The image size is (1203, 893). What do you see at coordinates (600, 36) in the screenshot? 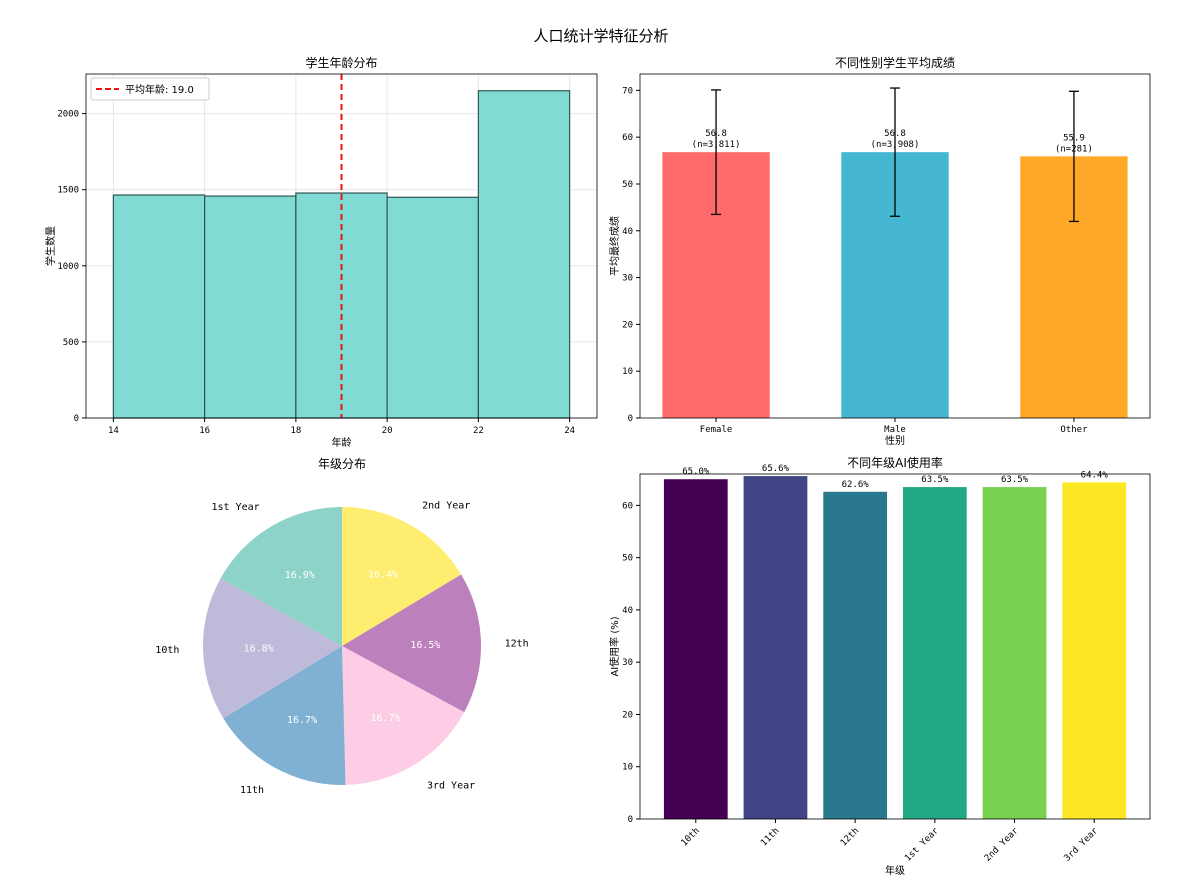
I see `figure-title: 人口统计学特征分析` at bounding box center [600, 36].